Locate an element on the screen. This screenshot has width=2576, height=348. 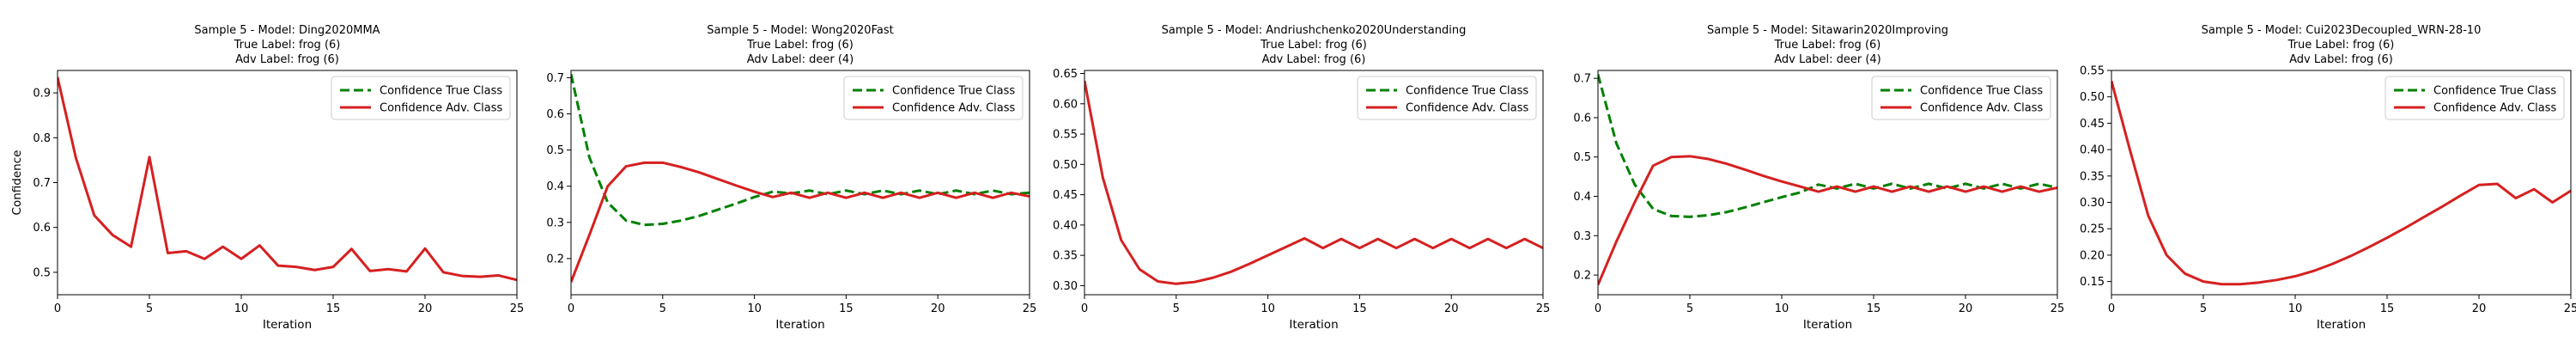
chart-title-line-1: Sample 5 - Model: Sitawarin2020Improving is located at coordinates (1828, 30).